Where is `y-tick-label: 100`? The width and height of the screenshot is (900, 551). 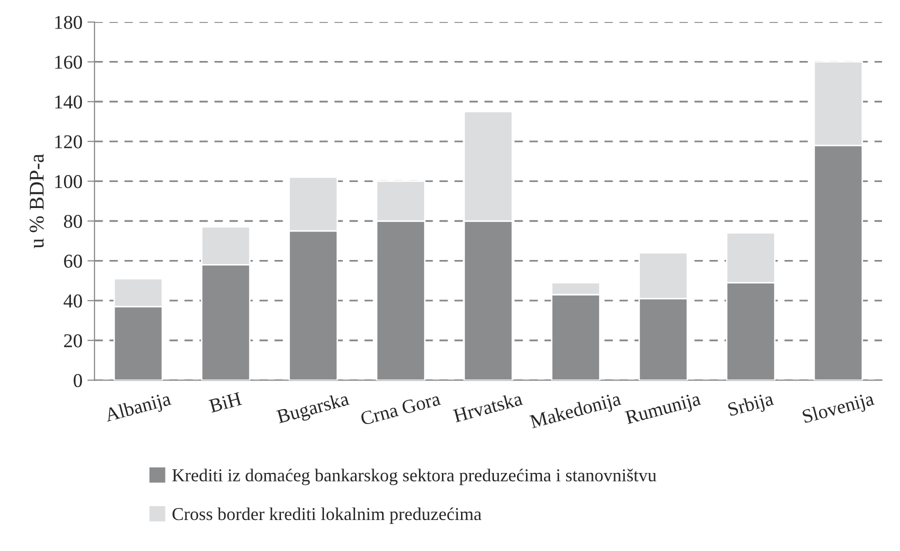
y-tick-label: 100 is located at coordinates (68, 181).